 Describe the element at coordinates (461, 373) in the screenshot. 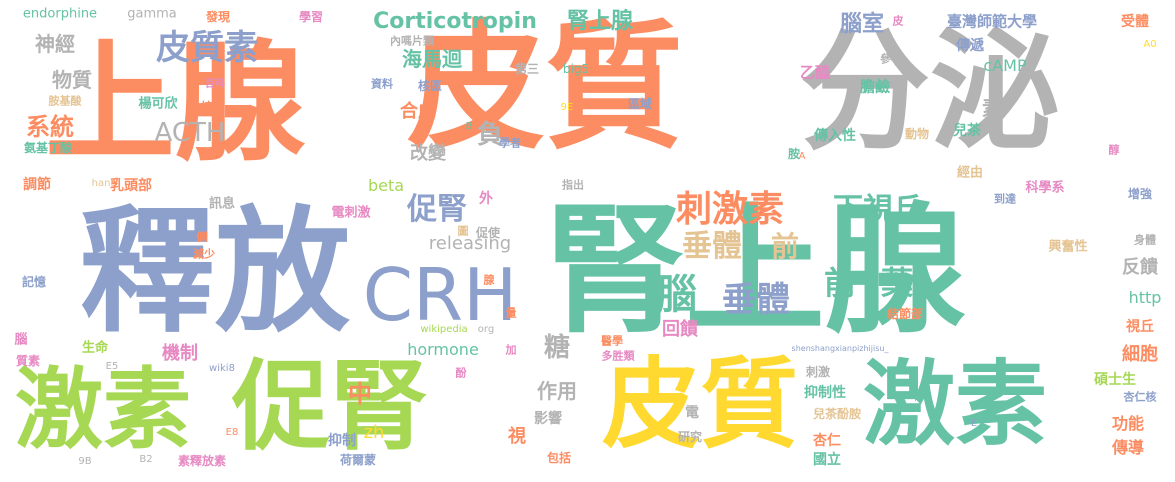

I see `word: 酚` at that location.